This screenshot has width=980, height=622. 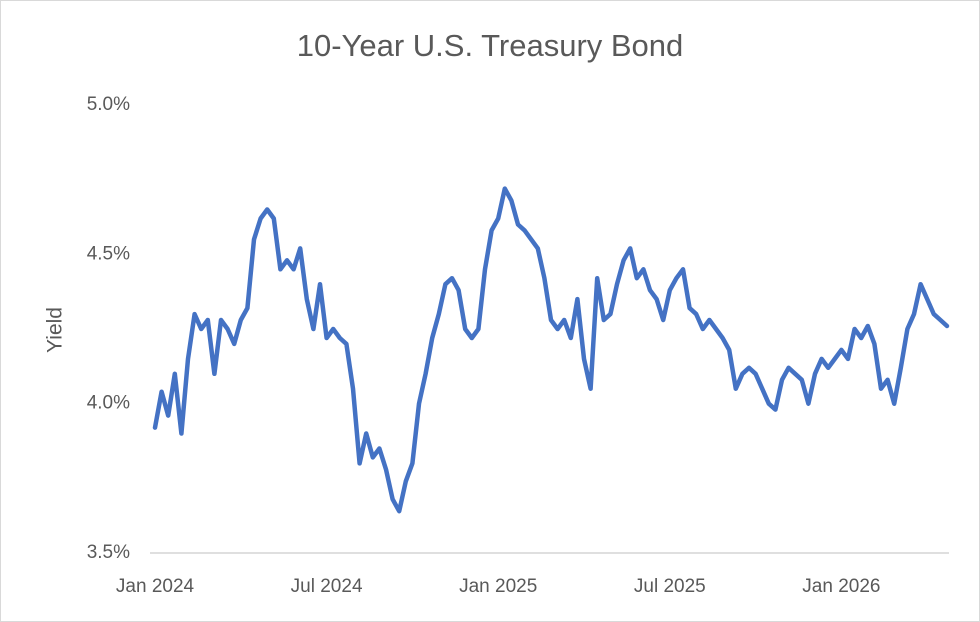 What do you see at coordinates (55, 330) in the screenshot?
I see `y-axis-label: Yield` at bounding box center [55, 330].